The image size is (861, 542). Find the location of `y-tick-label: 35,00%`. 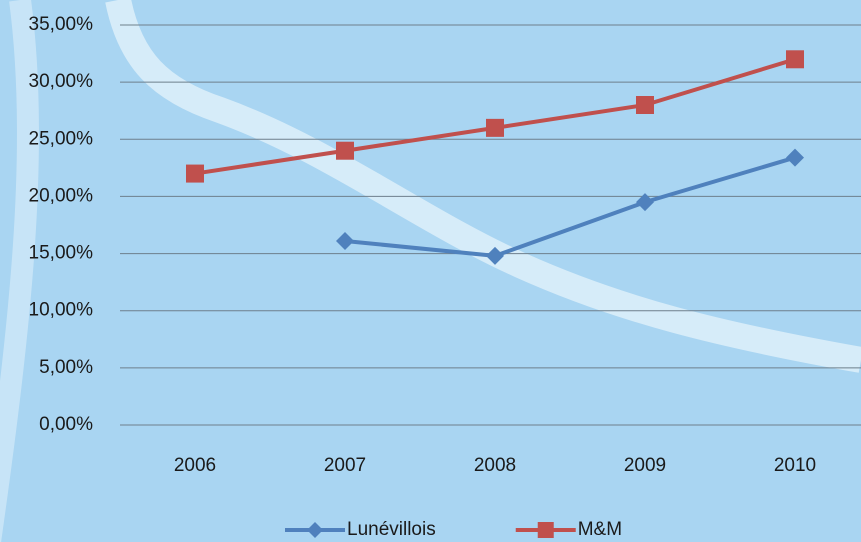

y-tick-label: 35,00% is located at coordinates (61, 24).